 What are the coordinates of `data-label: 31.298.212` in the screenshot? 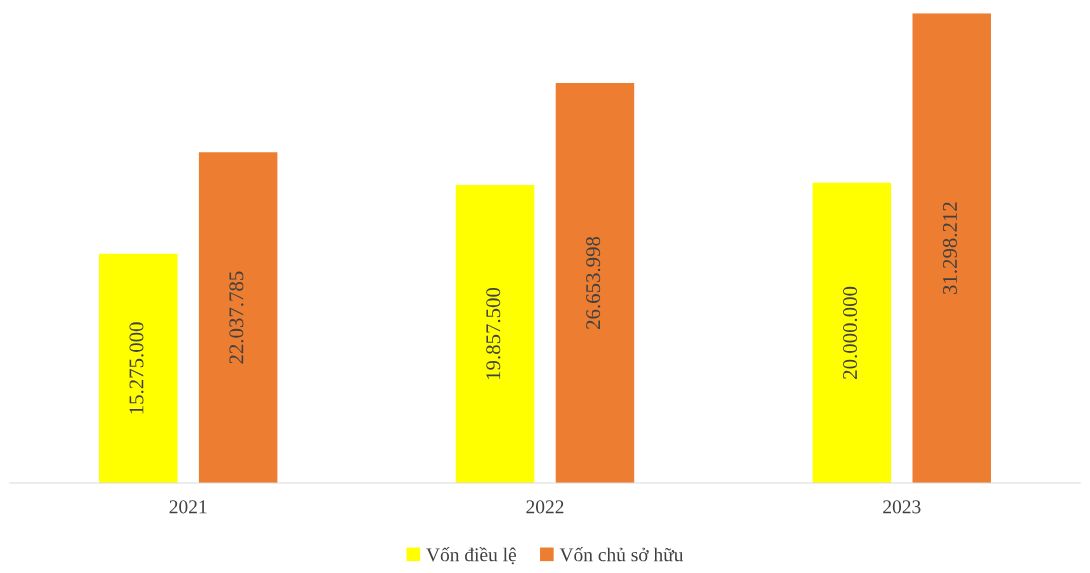 It's located at (950, 248).